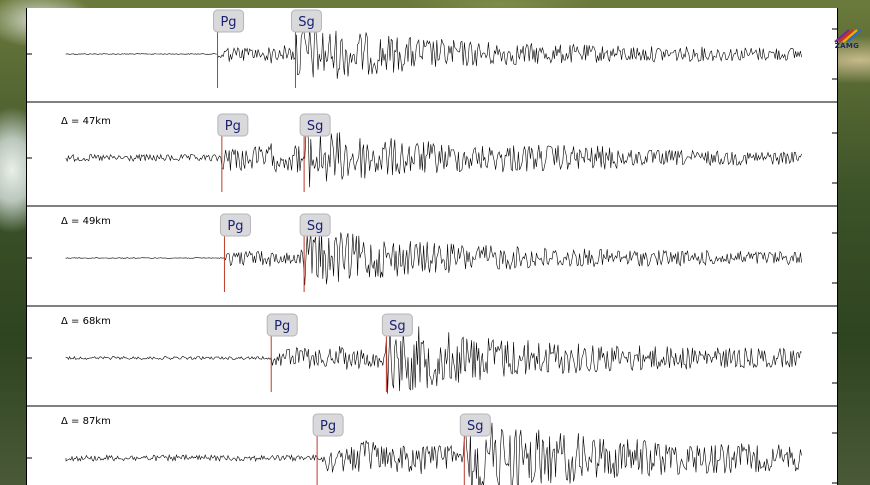  I want to click on waveform-trace-myka, so click(433, 53).